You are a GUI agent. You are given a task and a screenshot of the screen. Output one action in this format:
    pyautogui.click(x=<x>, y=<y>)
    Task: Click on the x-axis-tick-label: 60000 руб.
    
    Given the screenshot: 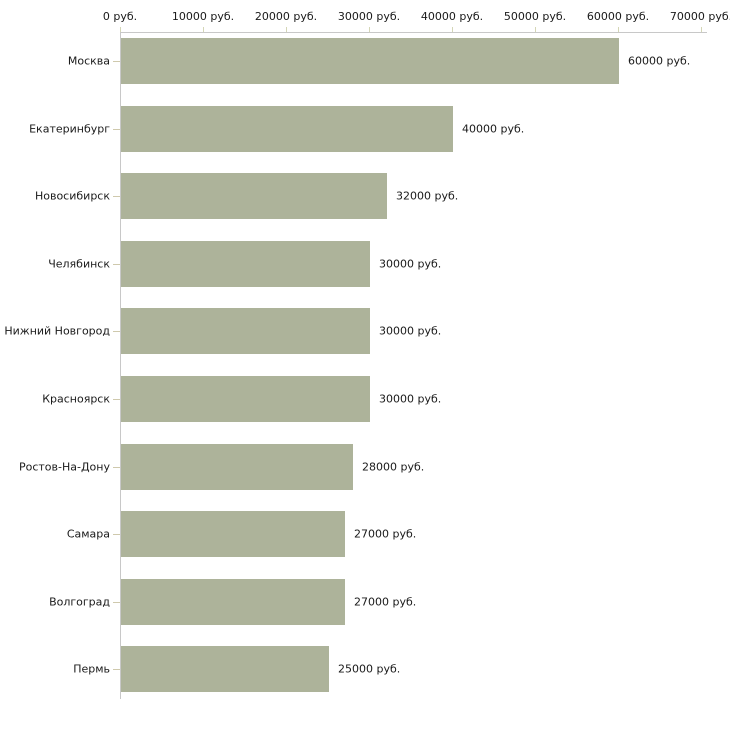 What is the action you would take?
    pyautogui.click(x=618, y=16)
    